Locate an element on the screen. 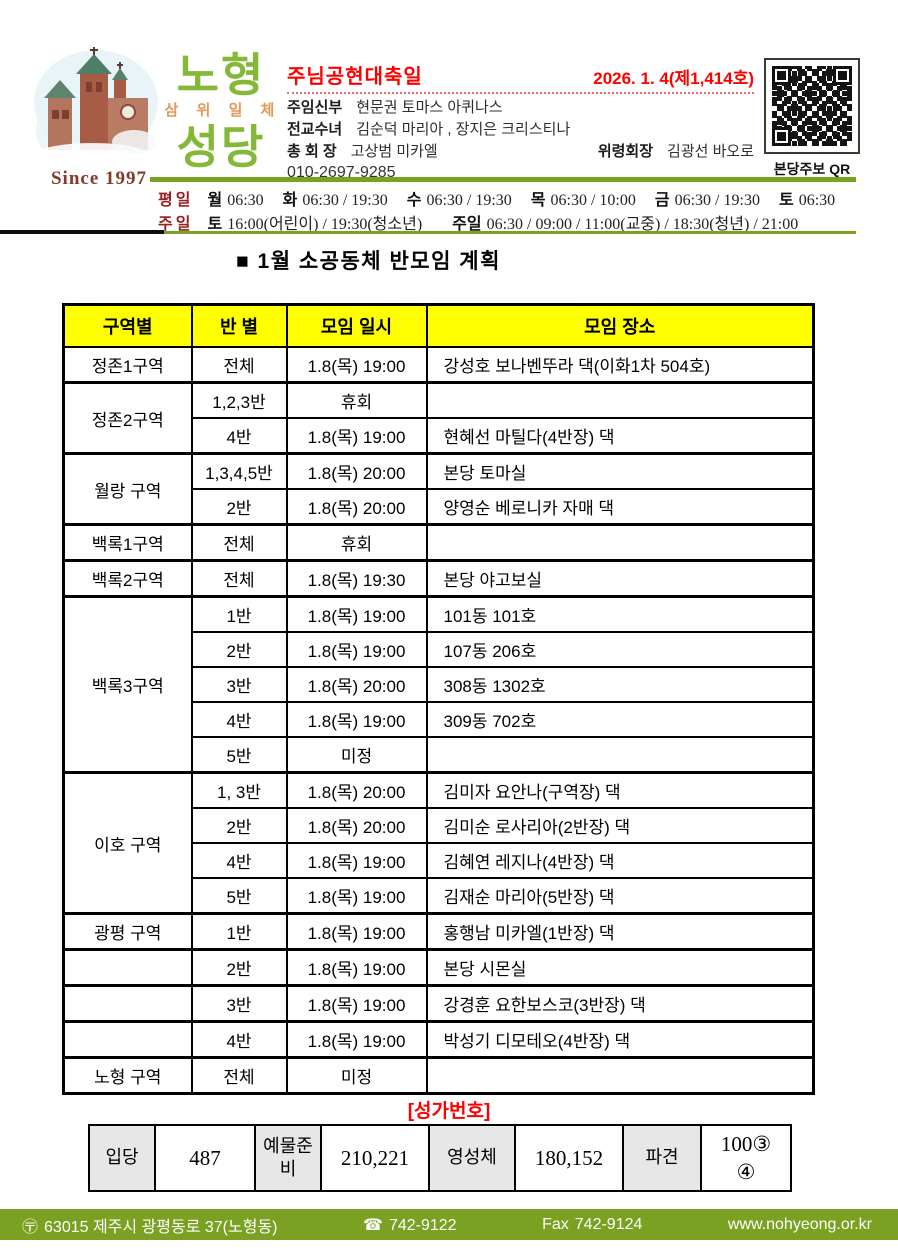  logo-line1: 노형 is located at coordinates (221, 75).